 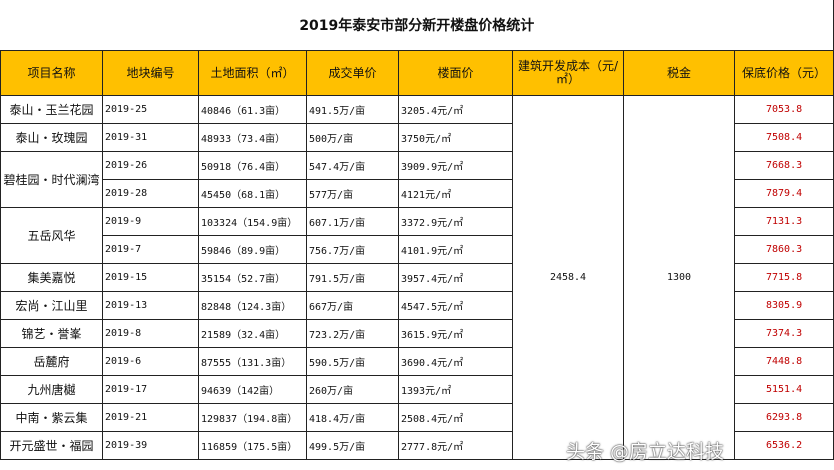 What do you see at coordinates (783, 193) in the screenshot?
I see `floor-min-price: 7879.4` at bounding box center [783, 193].